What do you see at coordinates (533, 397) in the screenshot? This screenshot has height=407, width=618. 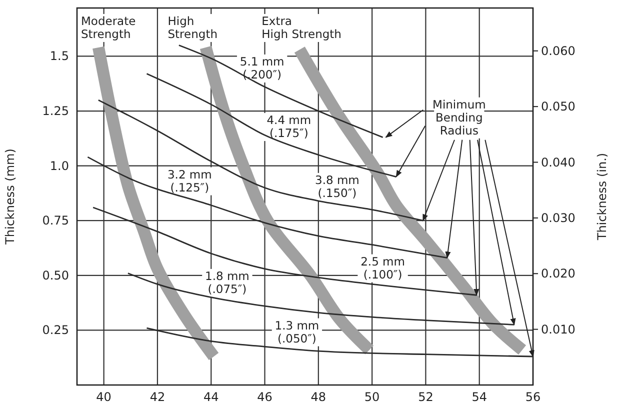 I see `x-tick-label: 56` at bounding box center [533, 397].